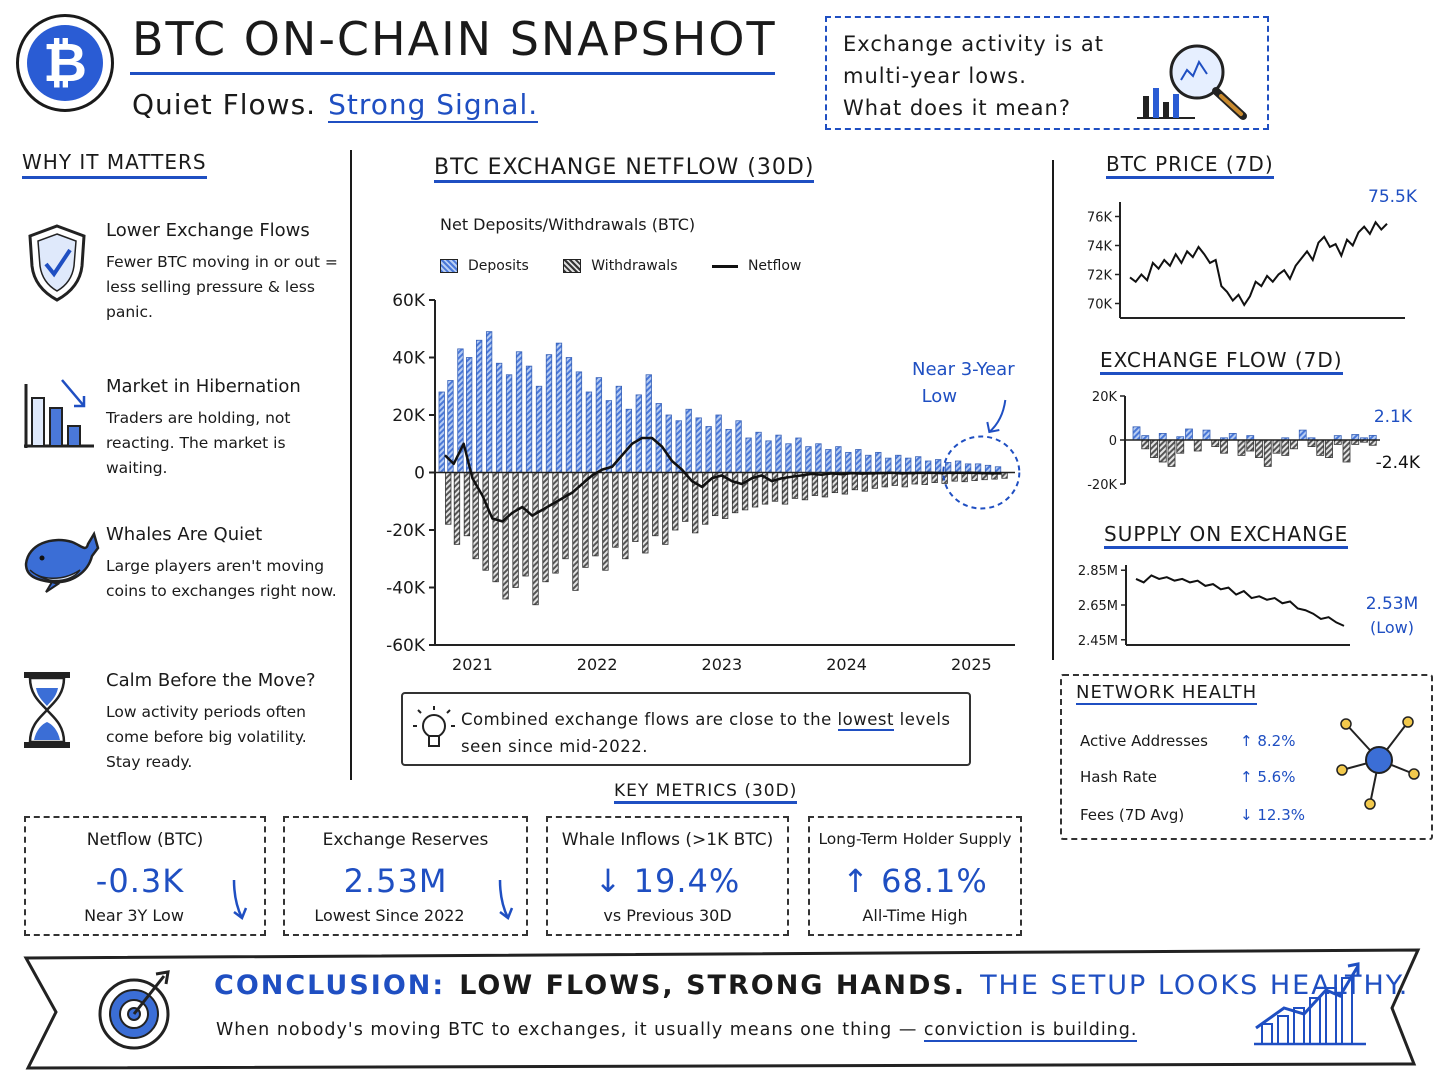 This screenshot has height=1086, width=1448. Describe the element at coordinates (1226, 535) in the screenshot. I see `supply-chart-title: SUPPLY ON EXCHANGE` at that location.